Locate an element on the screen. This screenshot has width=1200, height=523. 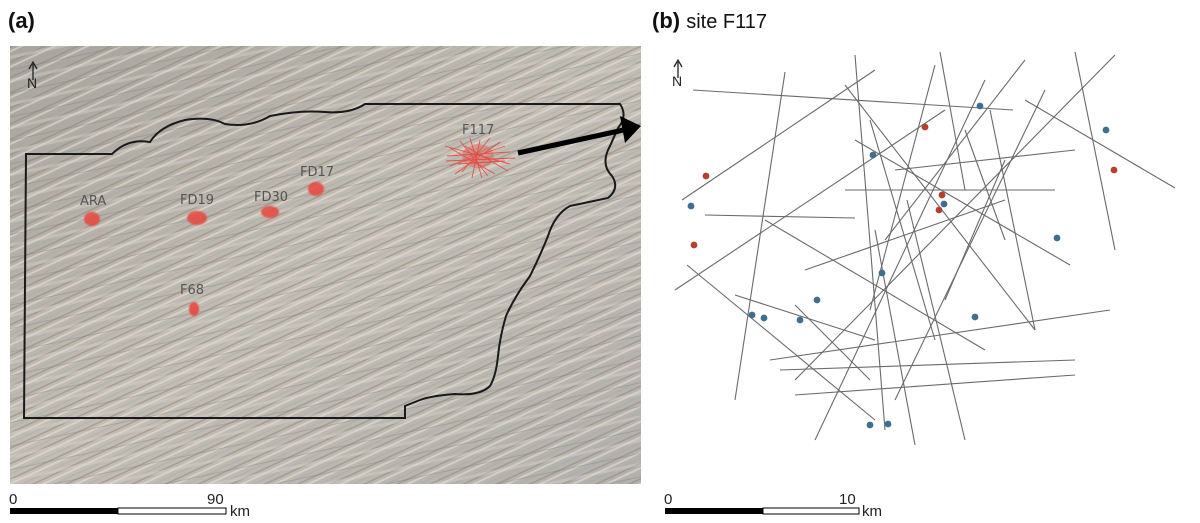
scale-b-end: 10 is located at coordinates (847, 499).